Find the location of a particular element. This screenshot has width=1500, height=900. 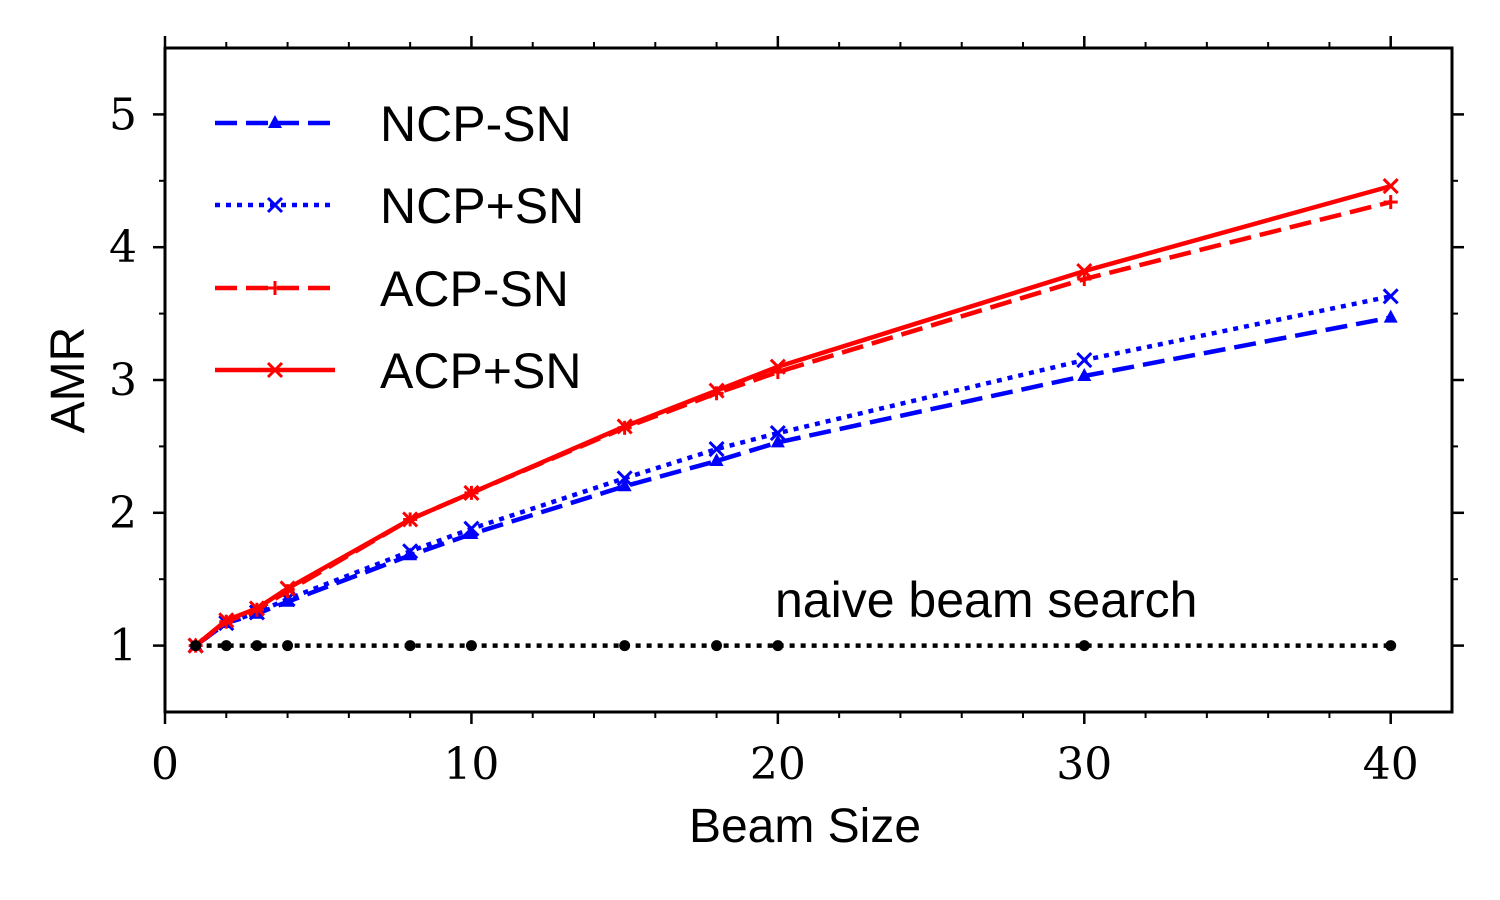

legend-label-ncp-sn: NCP-SN is located at coordinates (476, 124).